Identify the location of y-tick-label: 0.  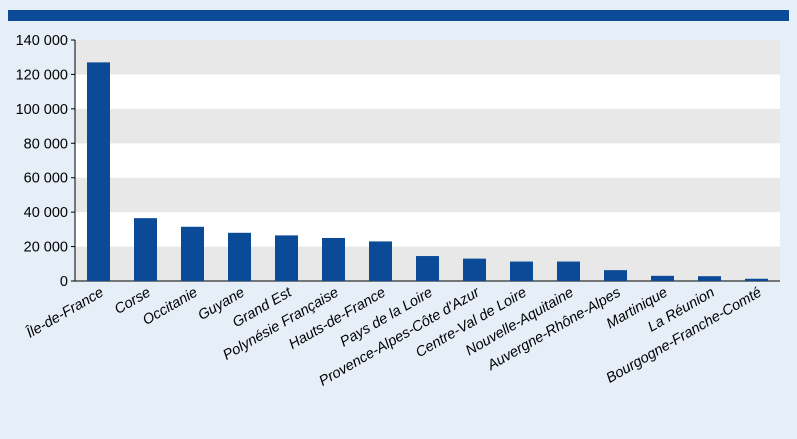
(64, 282).